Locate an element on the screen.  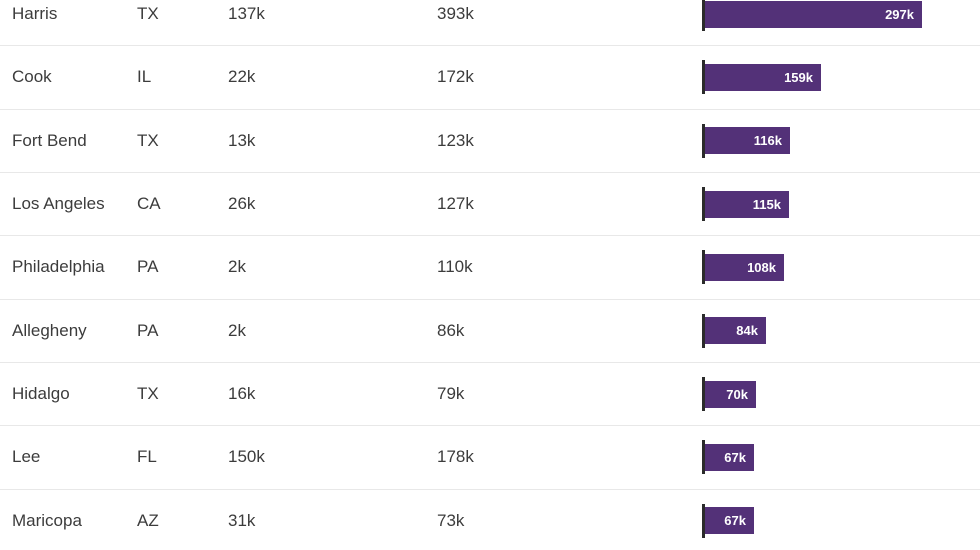
county-cell: Fort Bend is located at coordinates (49, 140).